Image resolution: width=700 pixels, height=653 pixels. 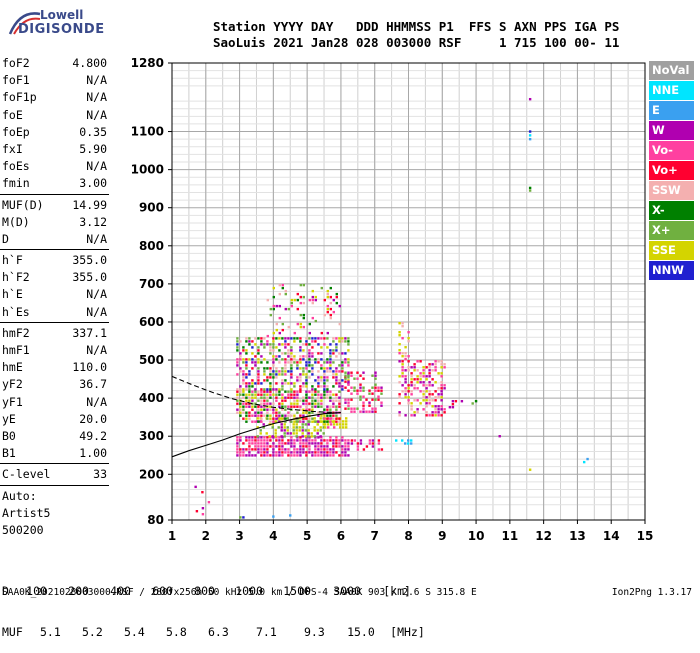 What do you see at coordinates (62, 15) in the screenshot?
I see `logo-line1: Lowell` at bounding box center [62, 15].